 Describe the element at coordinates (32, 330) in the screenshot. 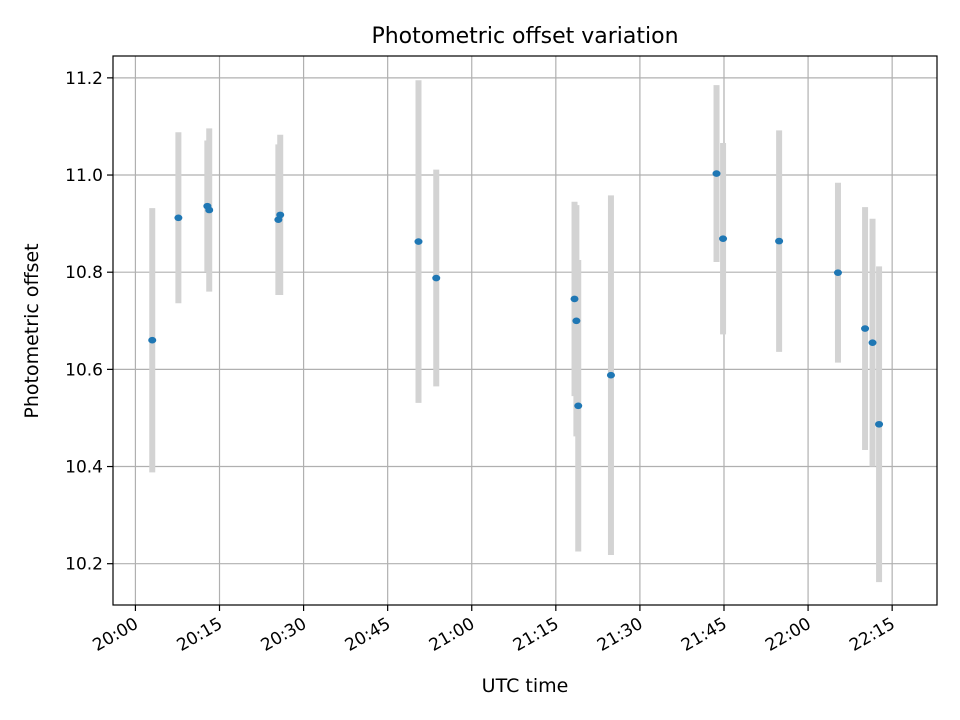

I see `y-axis-label: Photometric offset` at that location.